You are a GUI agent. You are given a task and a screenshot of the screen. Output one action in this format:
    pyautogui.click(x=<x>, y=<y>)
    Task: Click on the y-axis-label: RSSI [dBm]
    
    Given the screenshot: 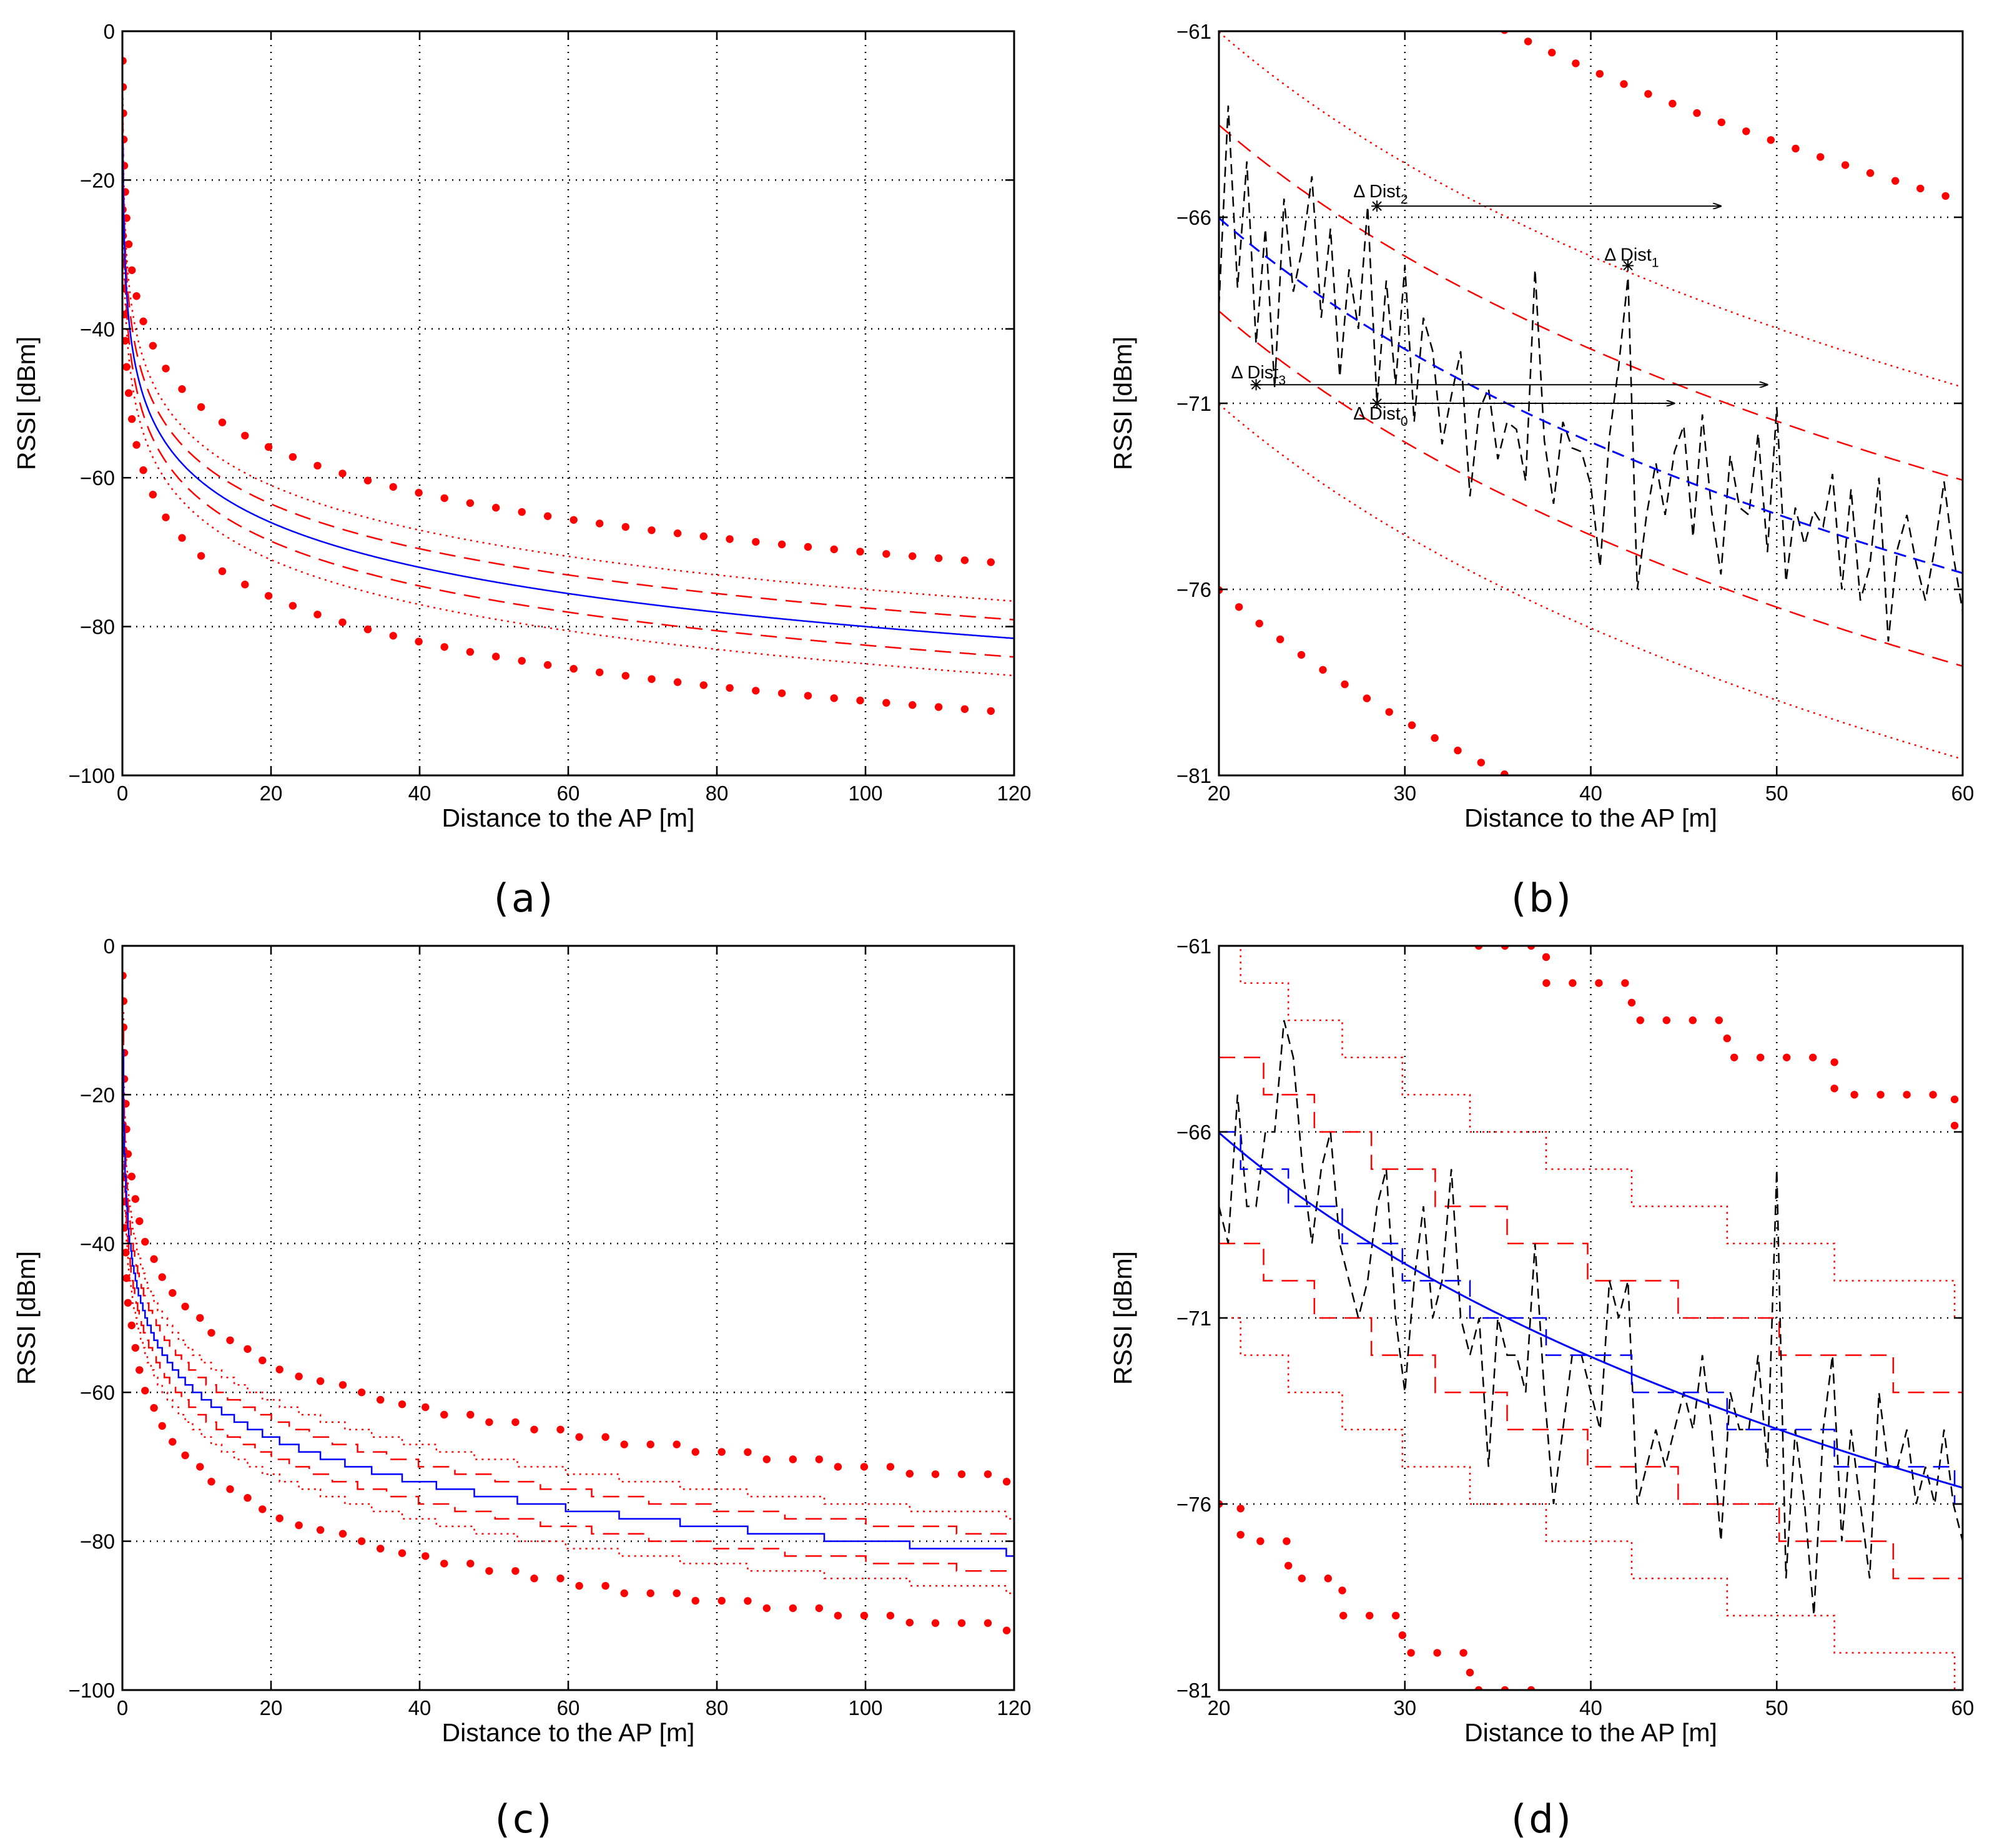 What is the action you would take?
    pyautogui.click(x=26, y=403)
    